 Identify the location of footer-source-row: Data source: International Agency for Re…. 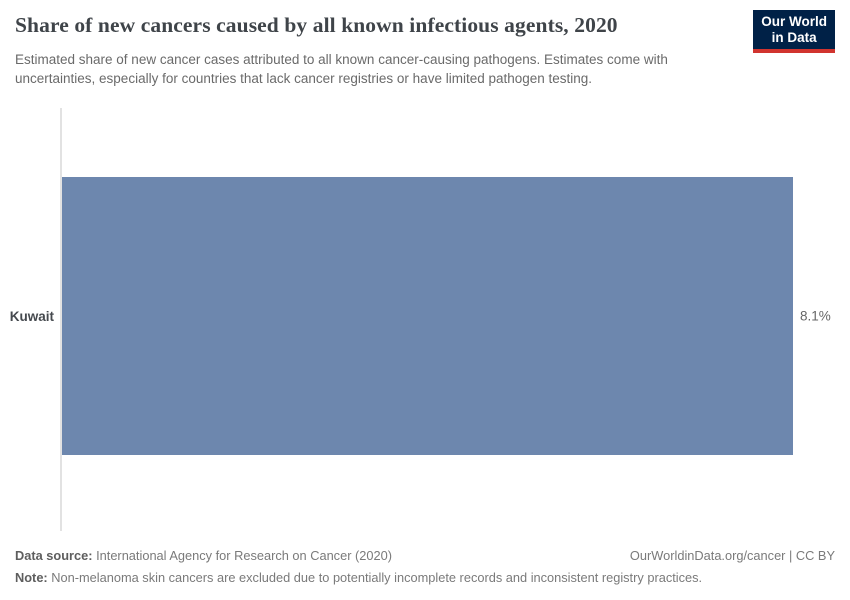
(425, 555).